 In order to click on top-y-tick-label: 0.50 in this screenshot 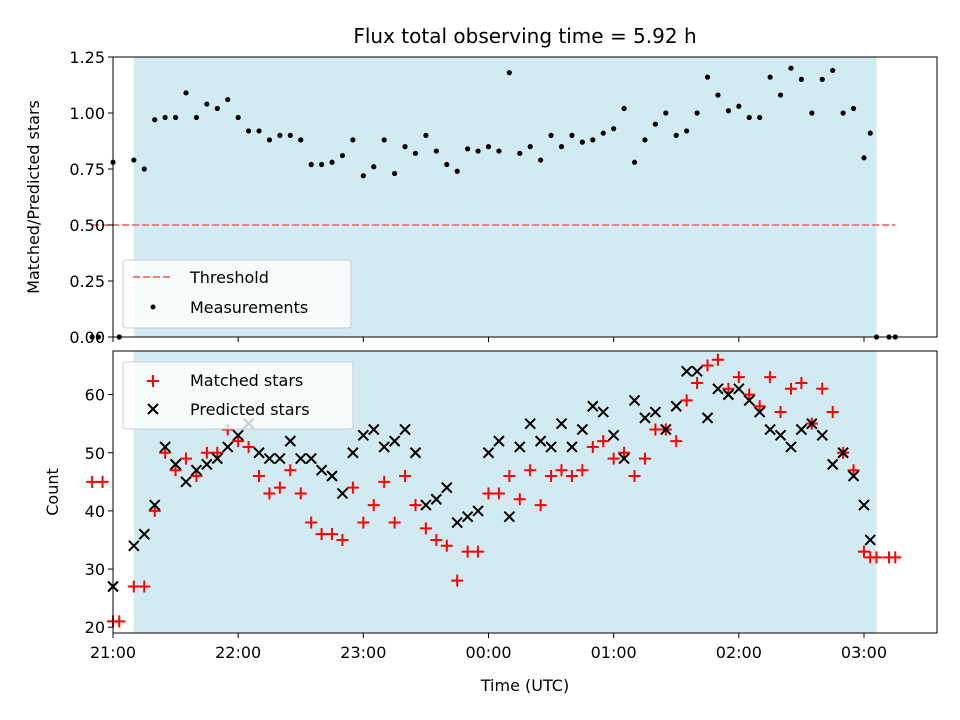, I will do `click(87, 225)`.